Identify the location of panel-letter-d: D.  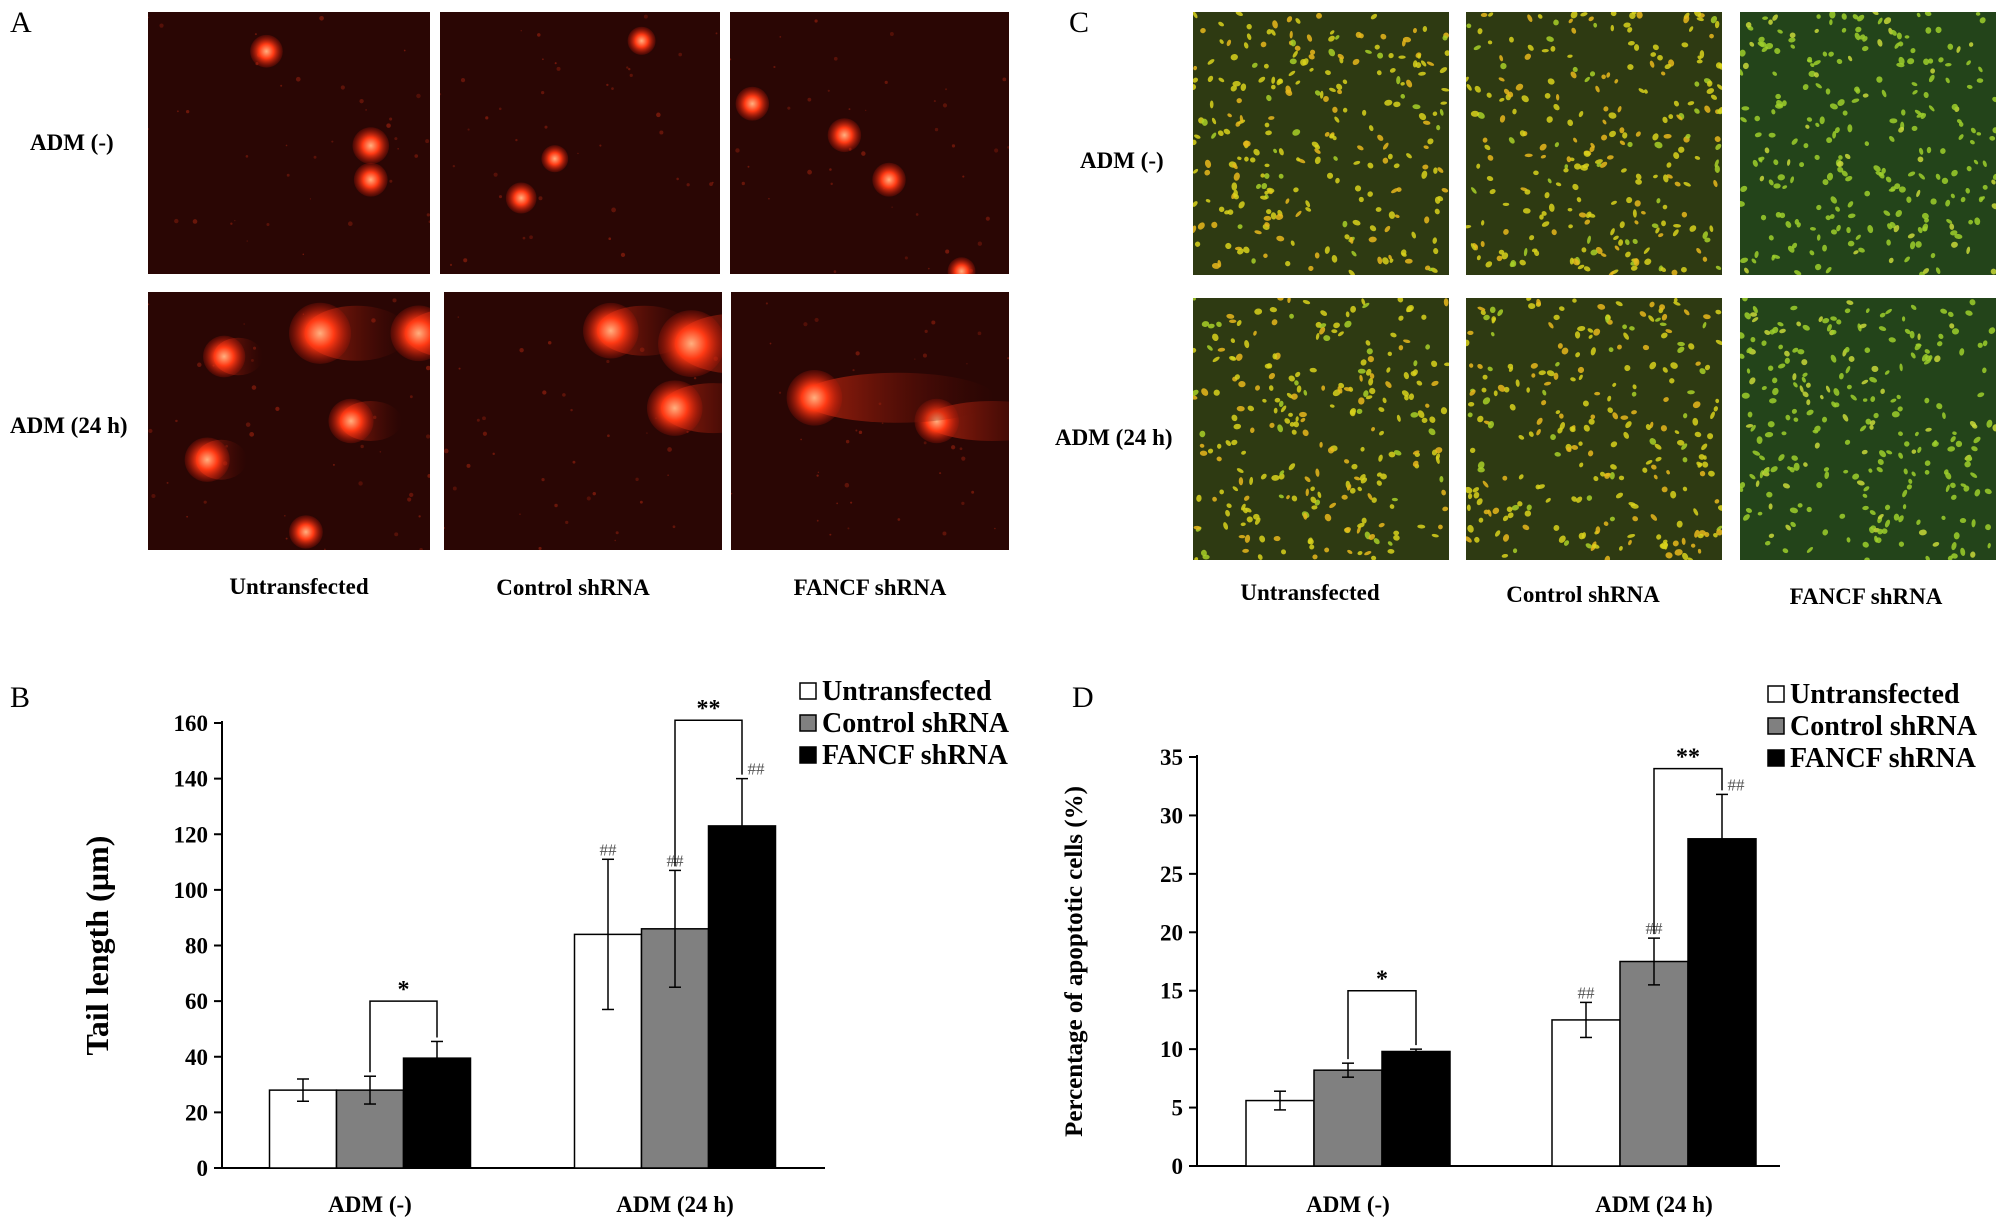
(1083, 697).